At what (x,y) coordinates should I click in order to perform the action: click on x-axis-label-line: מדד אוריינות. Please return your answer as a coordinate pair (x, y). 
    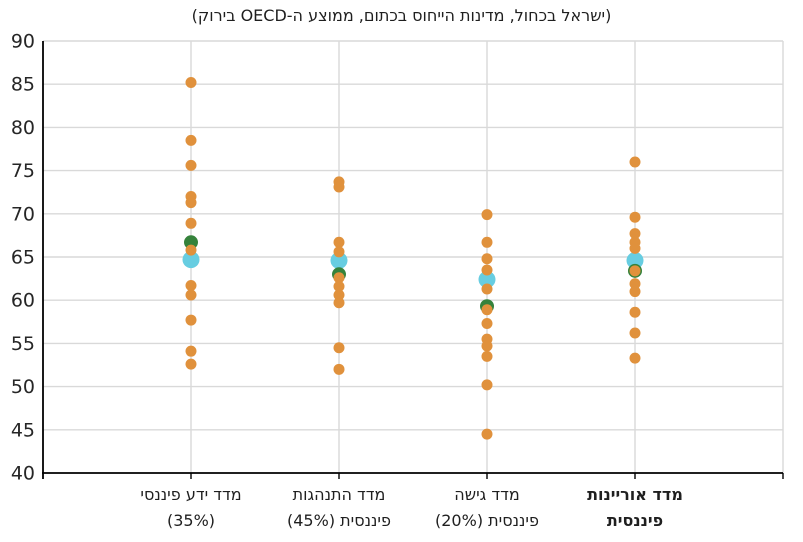
    Looking at the image, I should click on (635, 494).